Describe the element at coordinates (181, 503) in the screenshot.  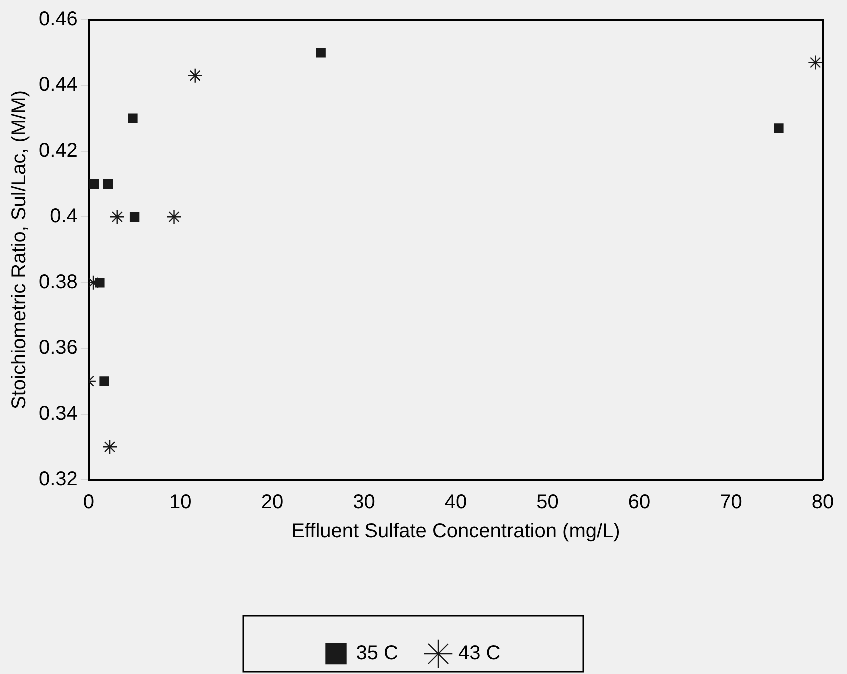
I see `x-tick-label: 10` at that location.